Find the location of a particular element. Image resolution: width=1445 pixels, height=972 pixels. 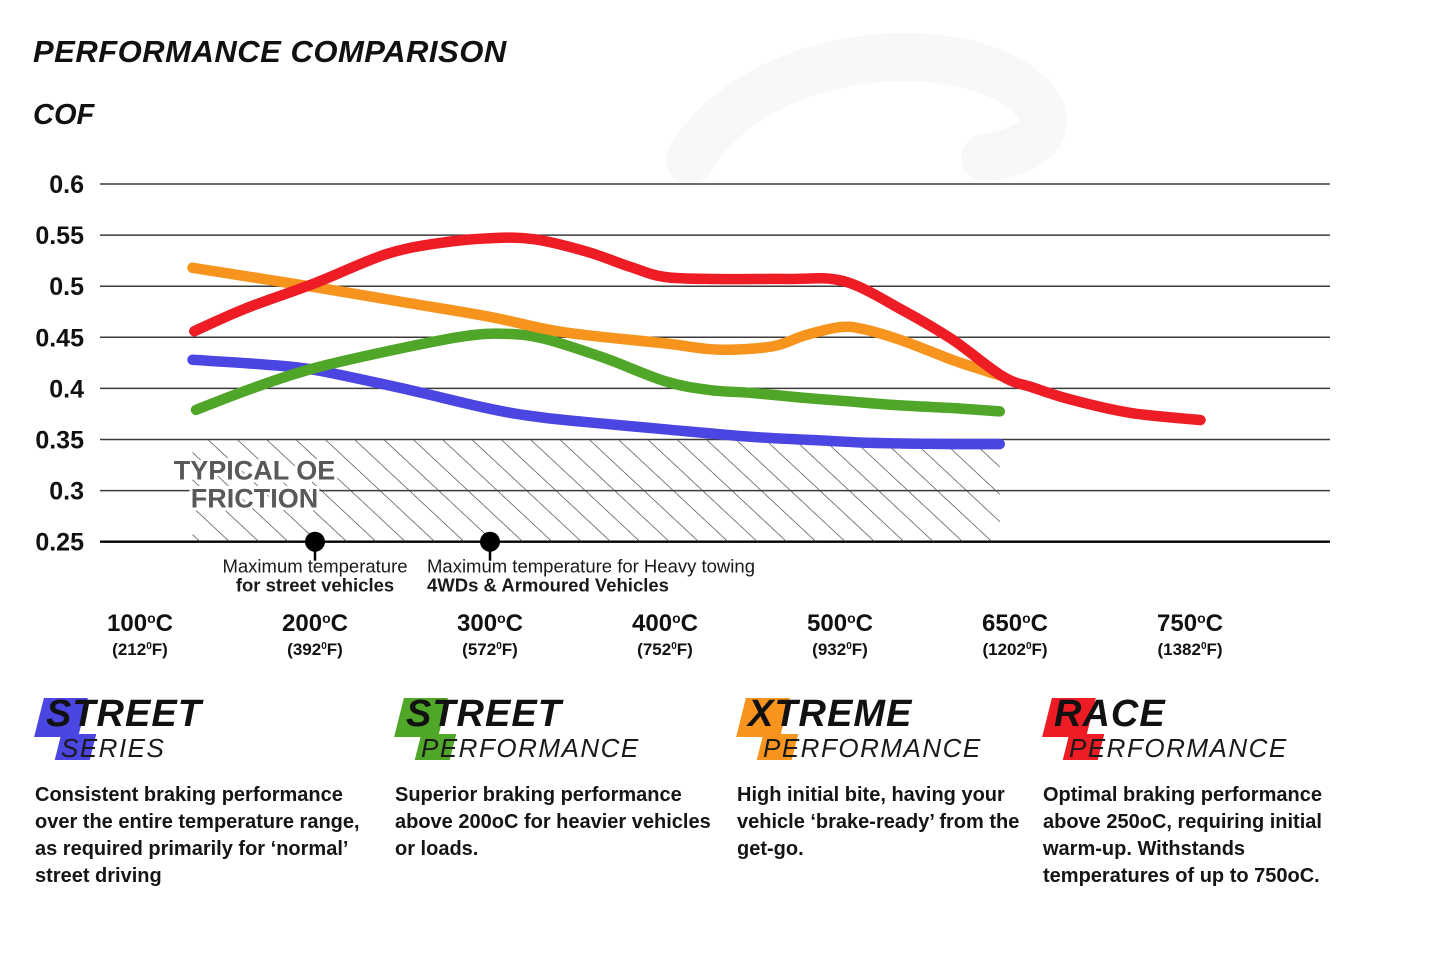

x-axis-tick-label-celsius: 650oC is located at coordinates (1015, 623).